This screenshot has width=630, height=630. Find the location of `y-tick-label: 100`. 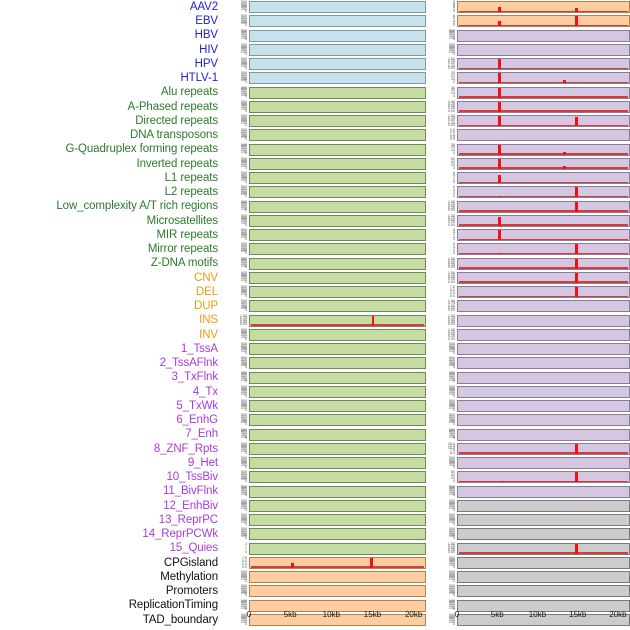

y-tick-label: 100 is located at coordinates (244, 165).